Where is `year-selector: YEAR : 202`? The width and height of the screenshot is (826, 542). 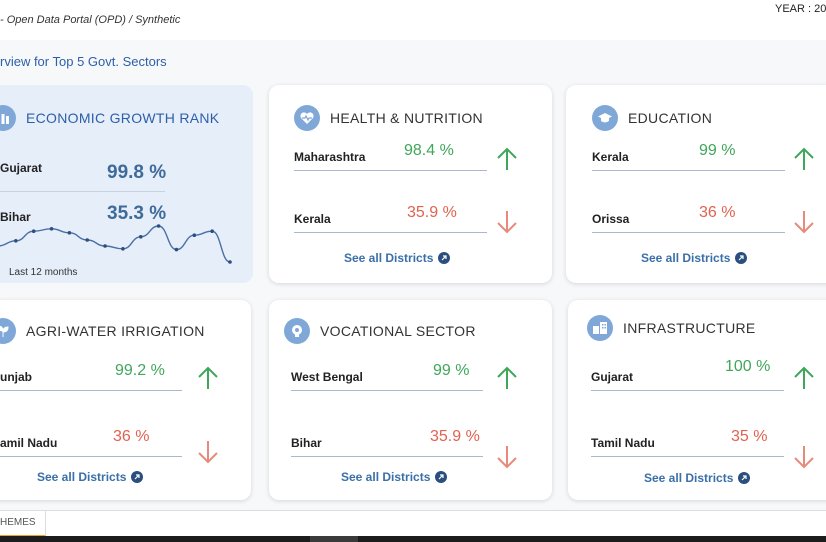 year-selector: YEAR : 202 is located at coordinates (800, 9).